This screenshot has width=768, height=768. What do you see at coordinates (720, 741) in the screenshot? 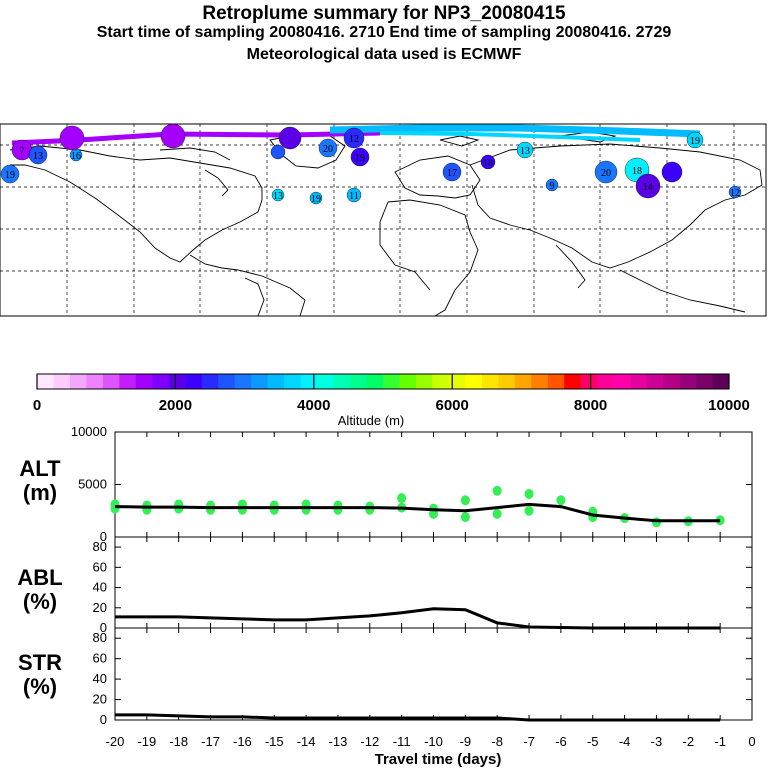
I see `x-tick-label: -1` at bounding box center [720, 741].